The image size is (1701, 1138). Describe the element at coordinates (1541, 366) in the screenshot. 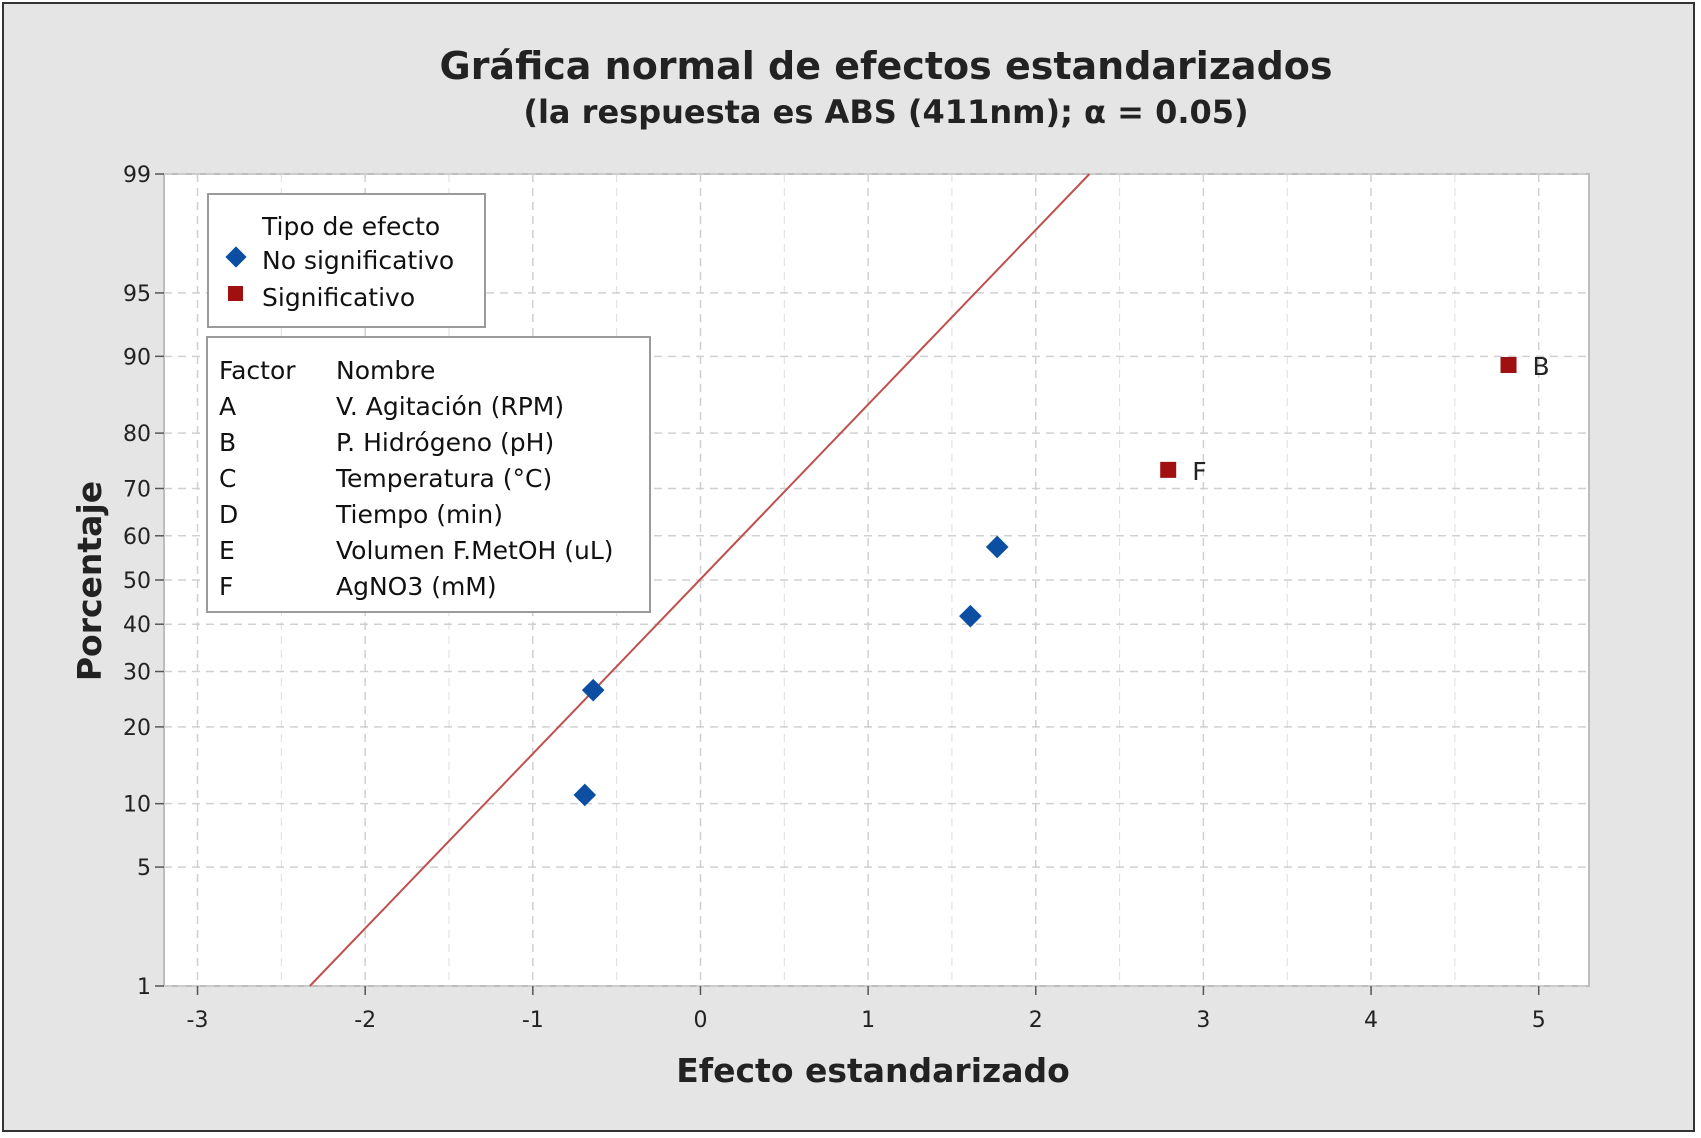

I see `data-point-label: B` at that location.